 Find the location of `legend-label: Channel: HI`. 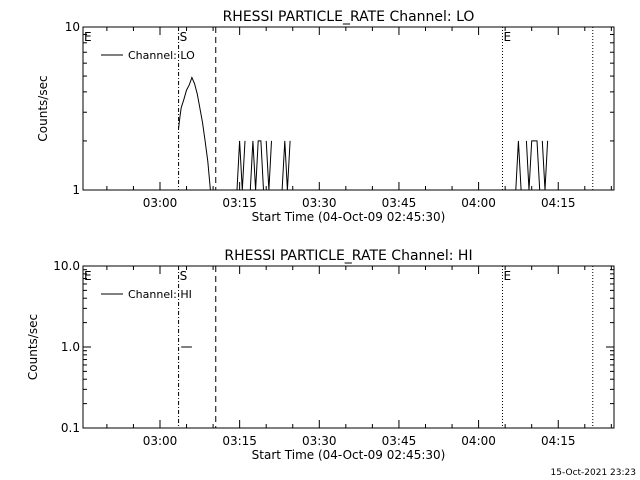

legend-label: Channel: HI is located at coordinates (160, 294).